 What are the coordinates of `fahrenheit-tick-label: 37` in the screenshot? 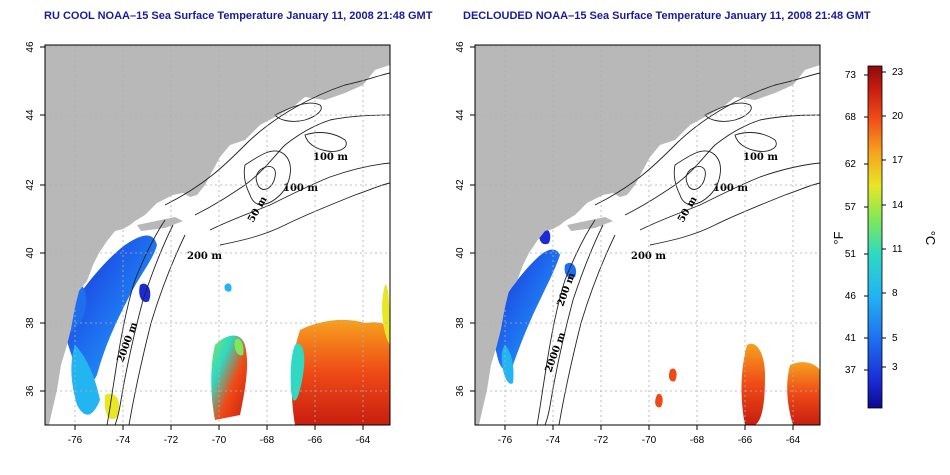 It's located at (851, 370).